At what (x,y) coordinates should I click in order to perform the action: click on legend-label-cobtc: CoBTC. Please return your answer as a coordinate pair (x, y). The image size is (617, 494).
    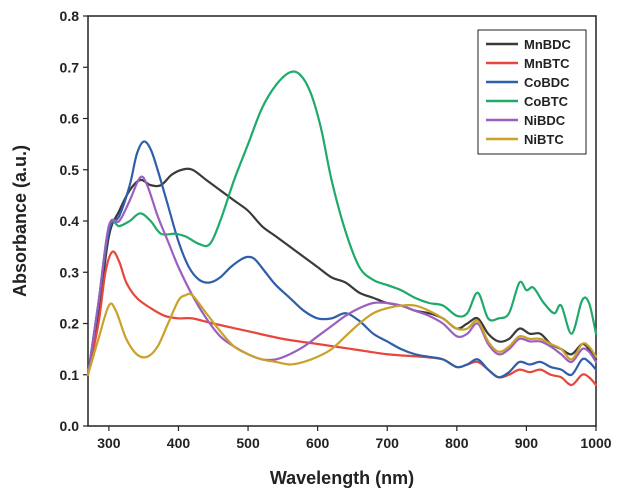
    Looking at the image, I should click on (546, 101).